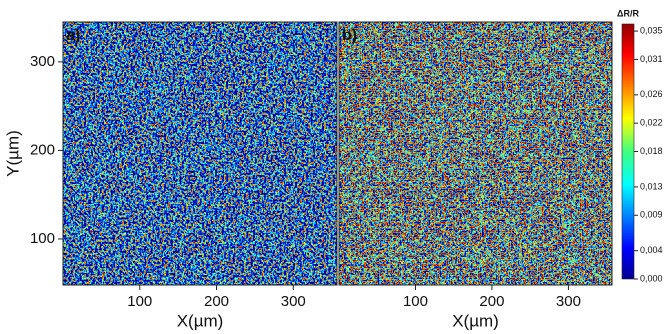 This screenshot has width=672, height=334. I want to click on panel-label: a), so click(73, 35).